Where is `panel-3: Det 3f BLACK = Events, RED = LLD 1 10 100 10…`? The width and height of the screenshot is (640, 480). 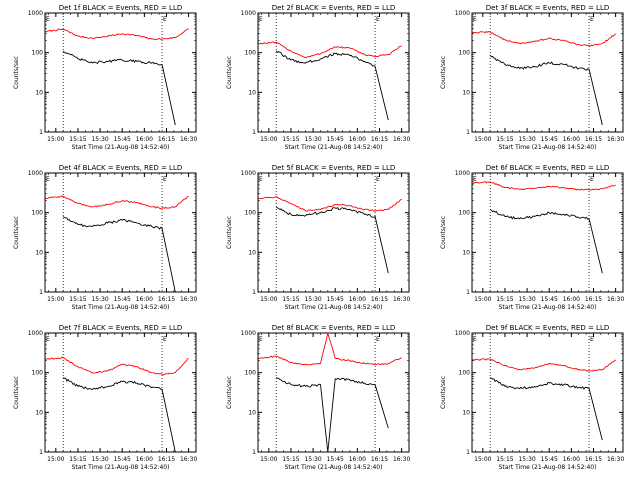
panel-3: Det 3f BLACK = Events, RED = LLD 1 10 100 10… is located at coordinates (532, 77).